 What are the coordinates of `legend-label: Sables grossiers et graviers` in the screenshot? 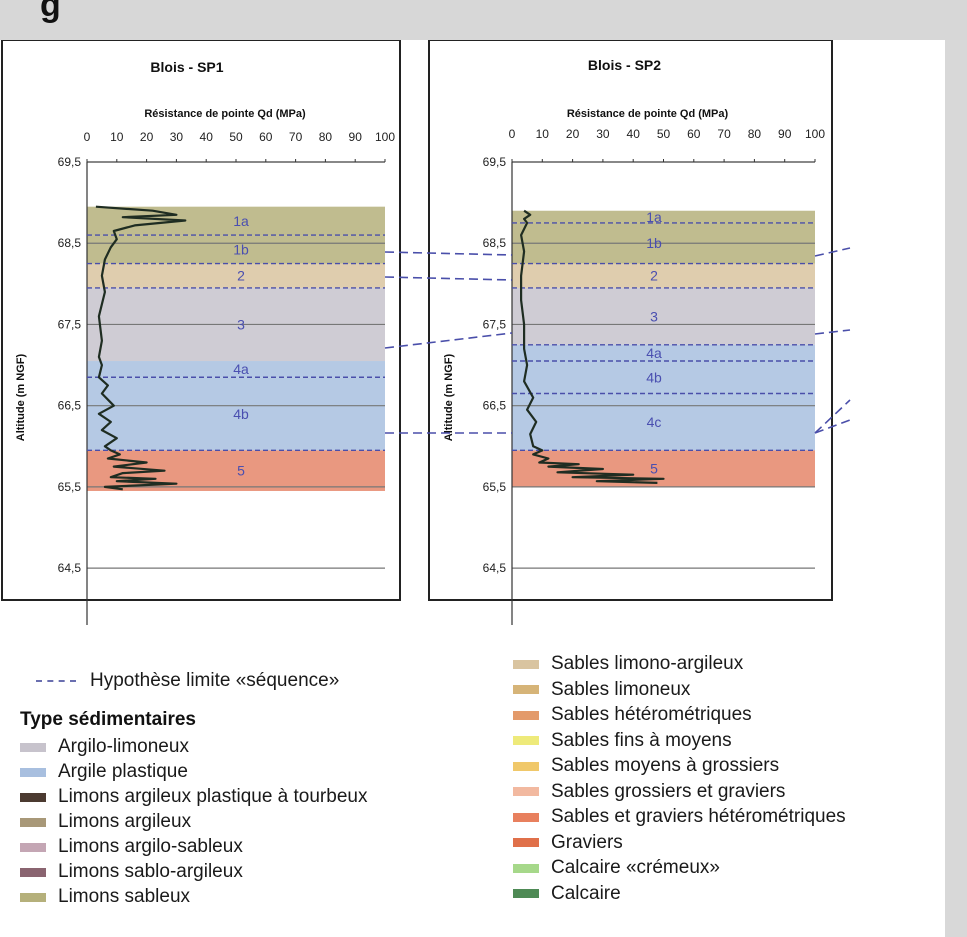 It's located at (668, 791).